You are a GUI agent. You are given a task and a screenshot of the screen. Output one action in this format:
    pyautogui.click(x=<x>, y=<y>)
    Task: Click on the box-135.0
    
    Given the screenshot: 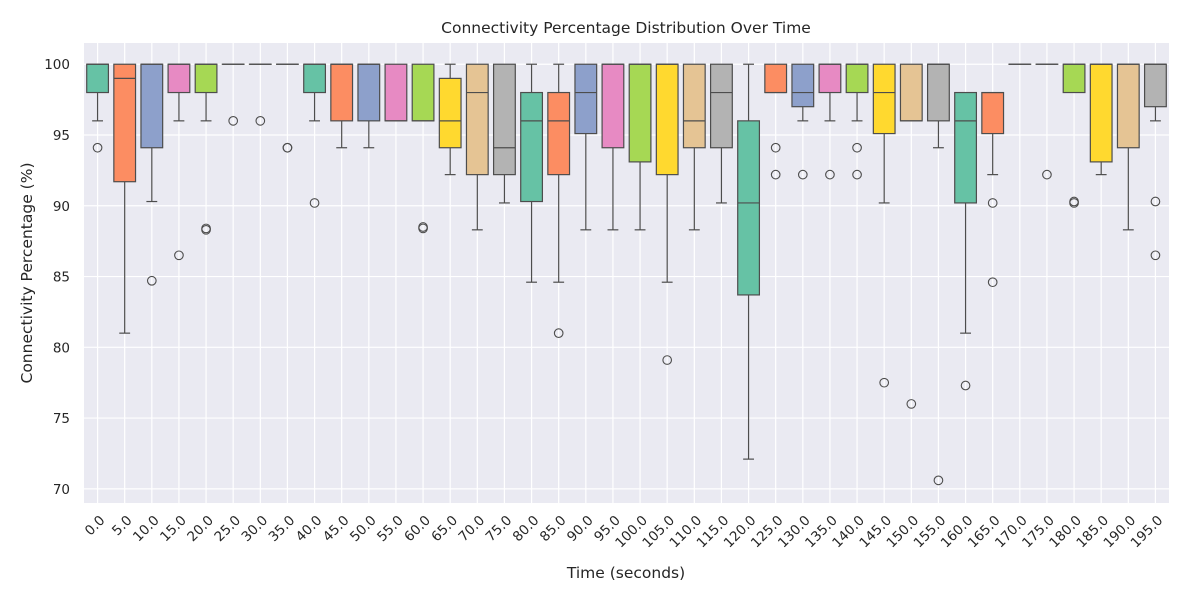 What is the action you would take?
    pyautogui.click(x=830, y=121)
    